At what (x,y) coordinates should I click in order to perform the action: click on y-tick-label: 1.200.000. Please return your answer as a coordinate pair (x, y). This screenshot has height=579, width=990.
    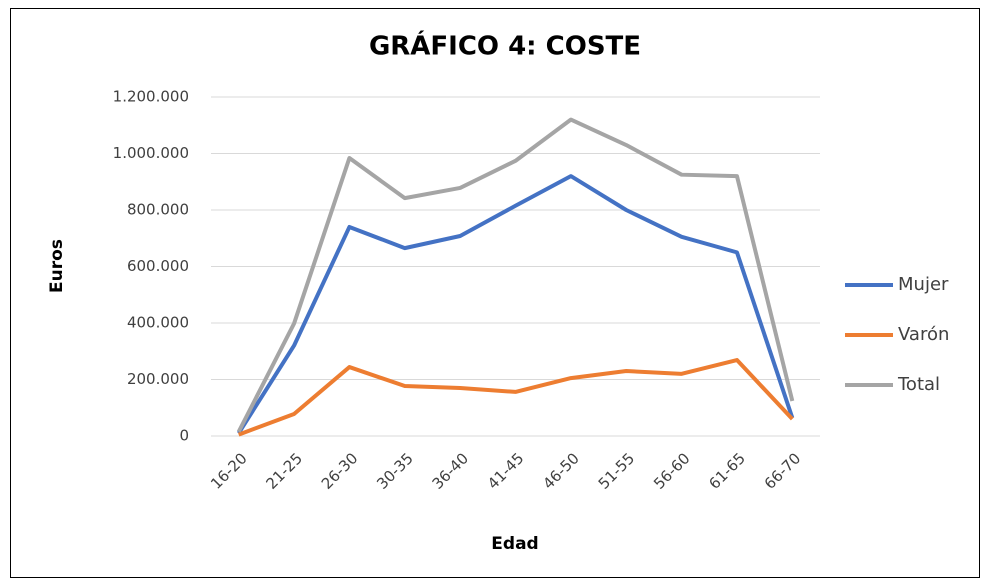
    Looking at the image, I should click on (151, 97).